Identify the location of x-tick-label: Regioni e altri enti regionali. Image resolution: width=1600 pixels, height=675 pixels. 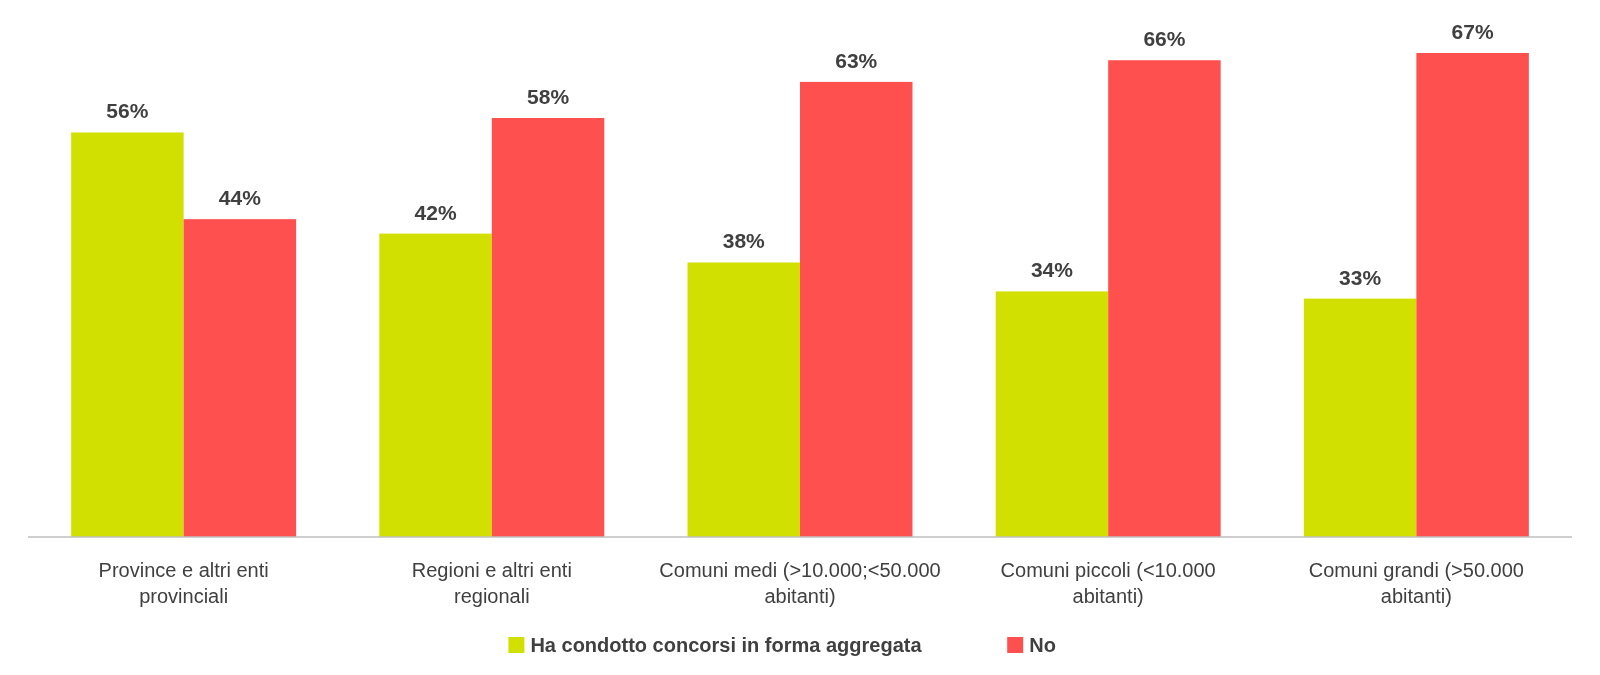
(491, 583).